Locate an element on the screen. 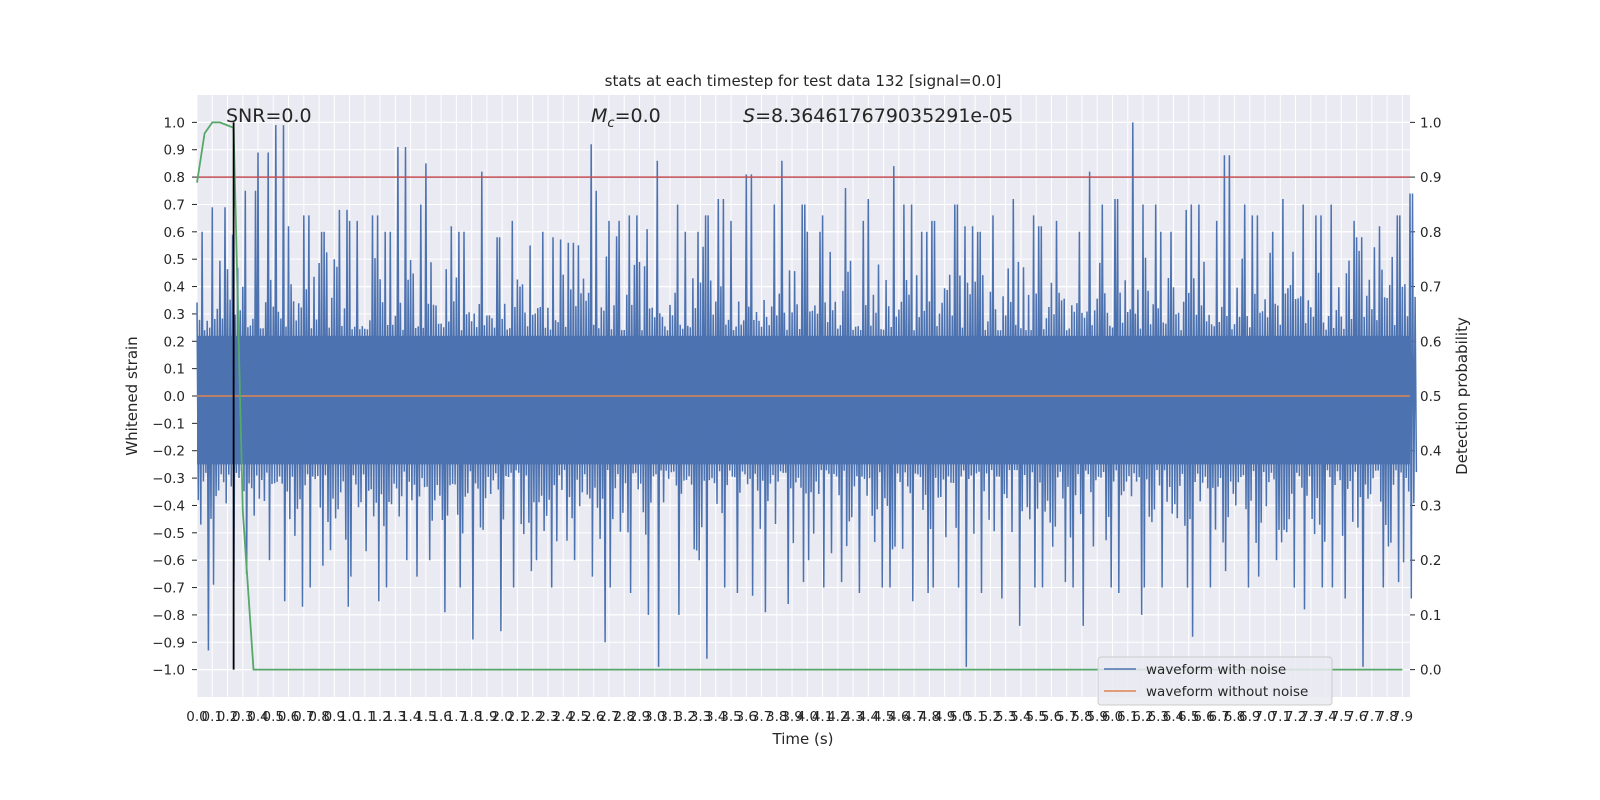 The width and height of the screenshot is (1600, 800). y-right-tick-label: 0.1 is located at coordinates (1430, 616).